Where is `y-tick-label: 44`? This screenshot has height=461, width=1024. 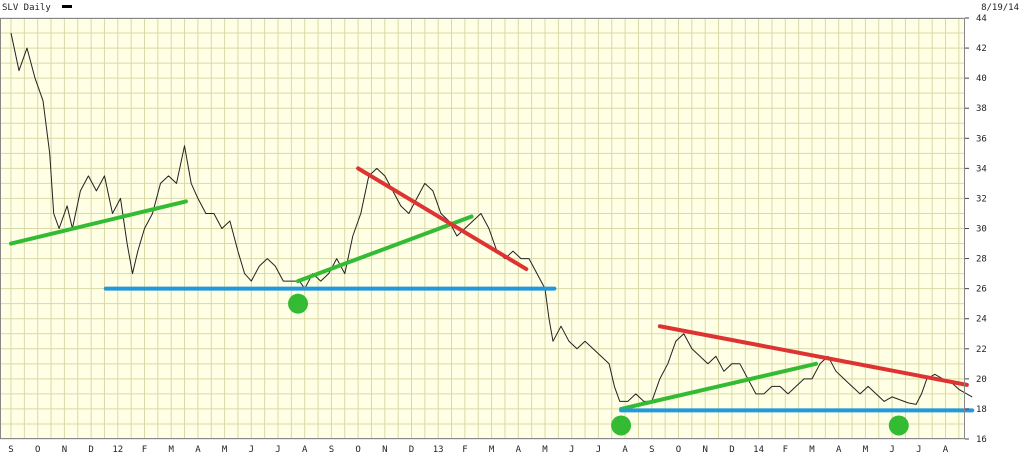
y-tick-label: 44 is located at coordinates (981, 19).